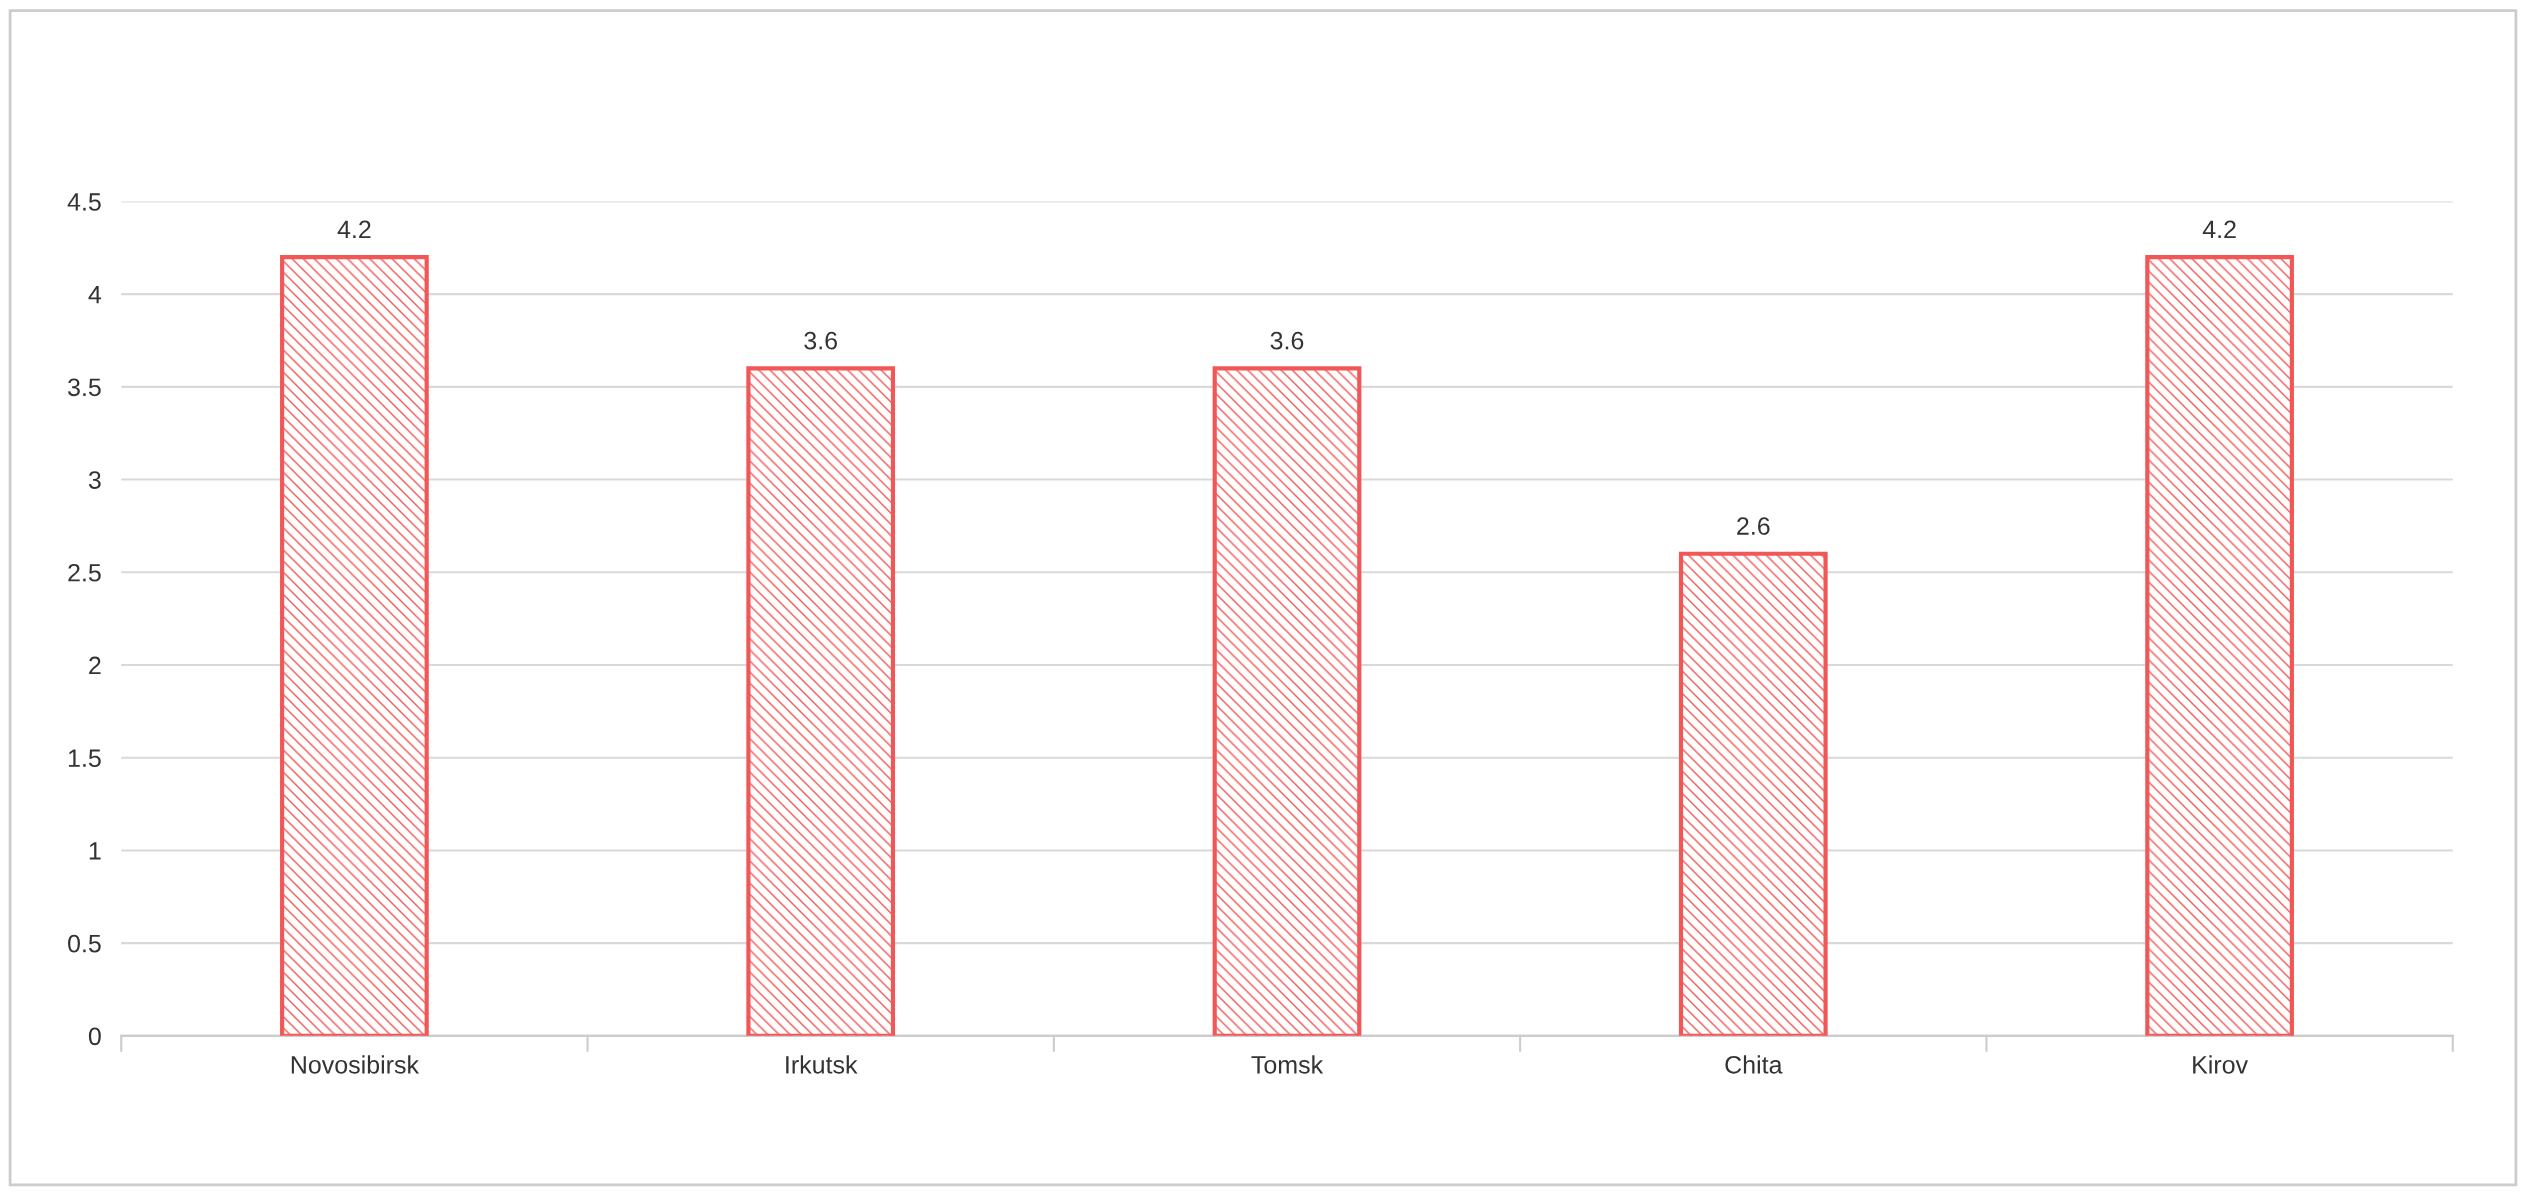 The height and width of the screenshot is (1192, 2526). What do you see at coordinates (1287, 1064) in the screenshot?
I see `x-tick-label: Tomsk` at bounding box center [1287, 1064].